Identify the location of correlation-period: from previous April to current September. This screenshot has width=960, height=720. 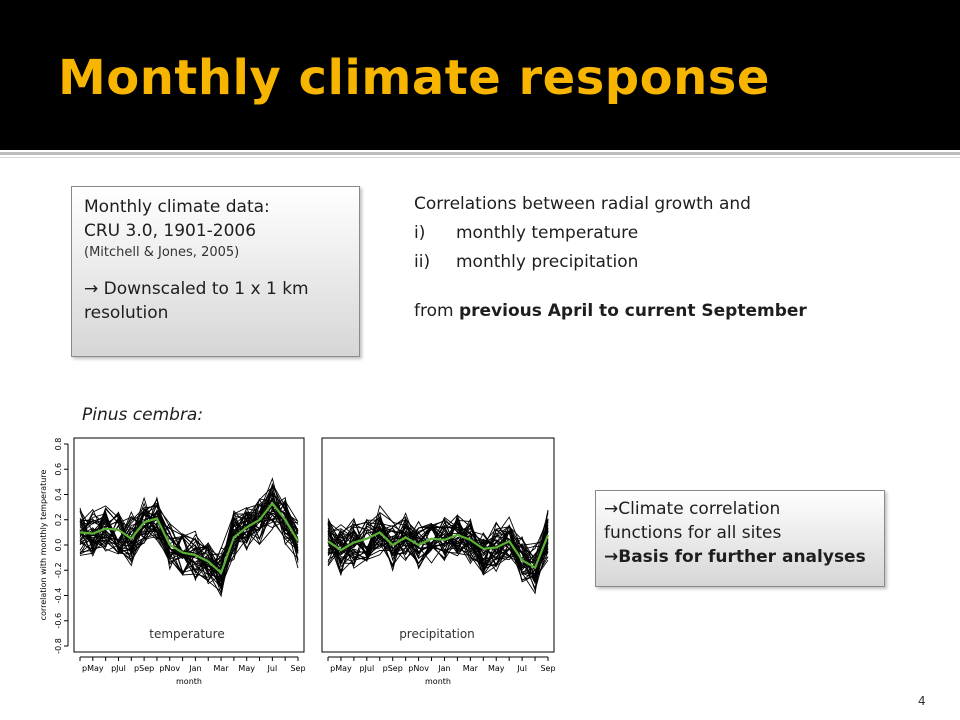
(610, 311).